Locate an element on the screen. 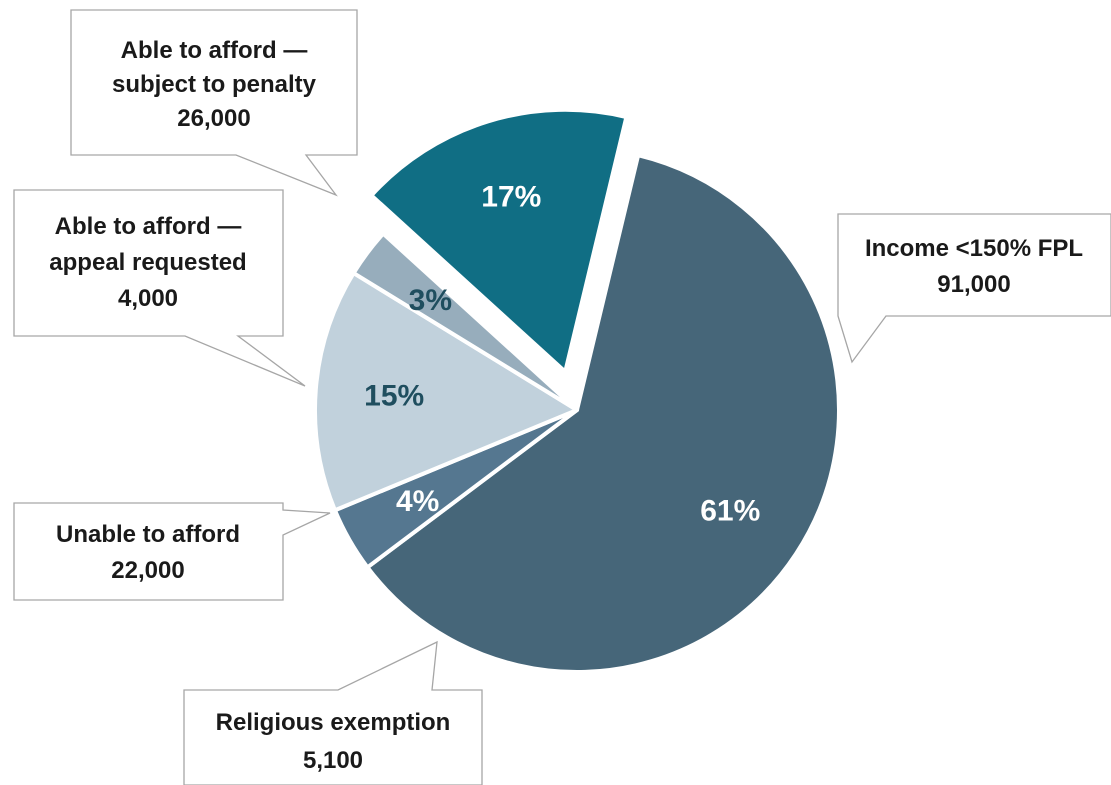 This screenshot has width=1111, height=785. callout-income: Income <150% FPL 91,000 is located at coordinates (974, 288).